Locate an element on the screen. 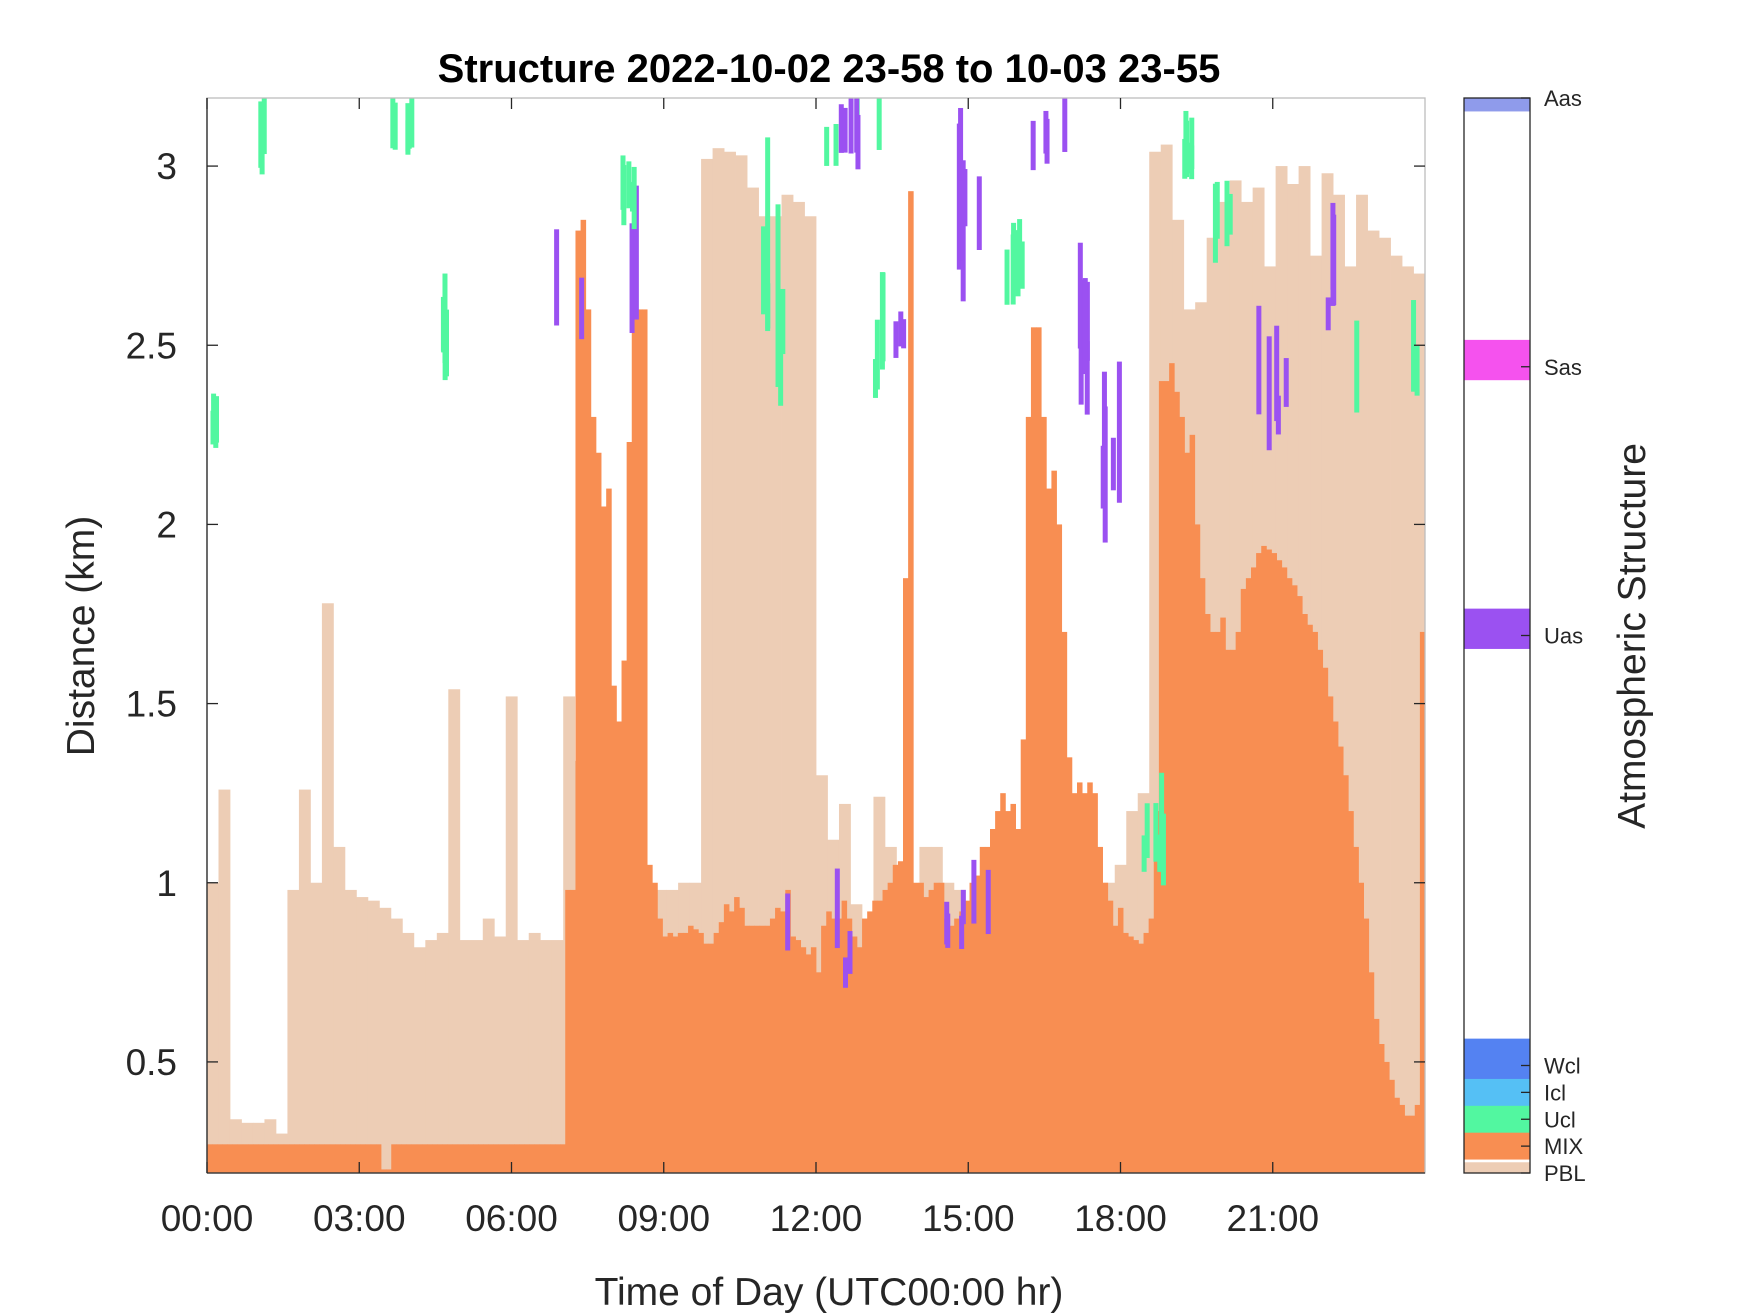 The height and width of the screenshot is (1313, 1750). y-tick-label: 3 is located at coordinates (166, 166).